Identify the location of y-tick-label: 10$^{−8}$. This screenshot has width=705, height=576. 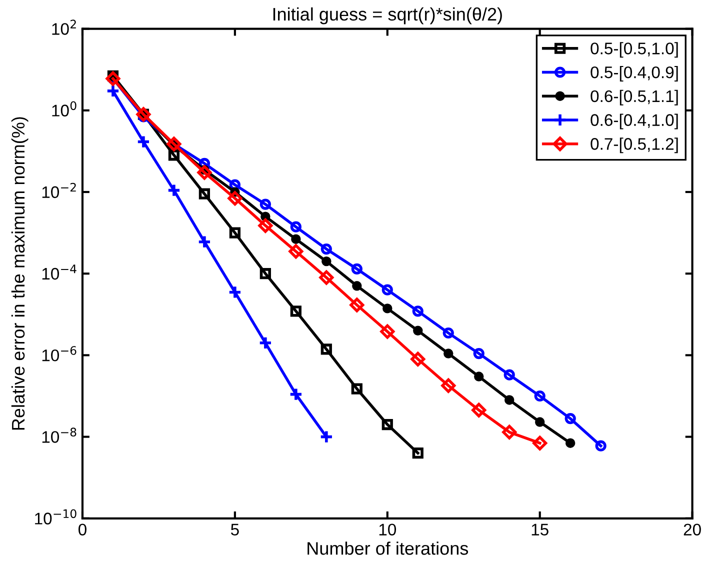
(59, 435).